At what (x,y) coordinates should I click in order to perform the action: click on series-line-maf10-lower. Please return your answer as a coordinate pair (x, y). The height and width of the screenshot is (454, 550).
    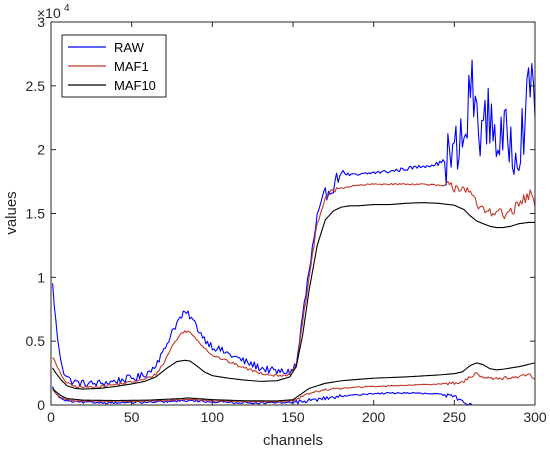
    Looking at the image, I should click on (294, 382).